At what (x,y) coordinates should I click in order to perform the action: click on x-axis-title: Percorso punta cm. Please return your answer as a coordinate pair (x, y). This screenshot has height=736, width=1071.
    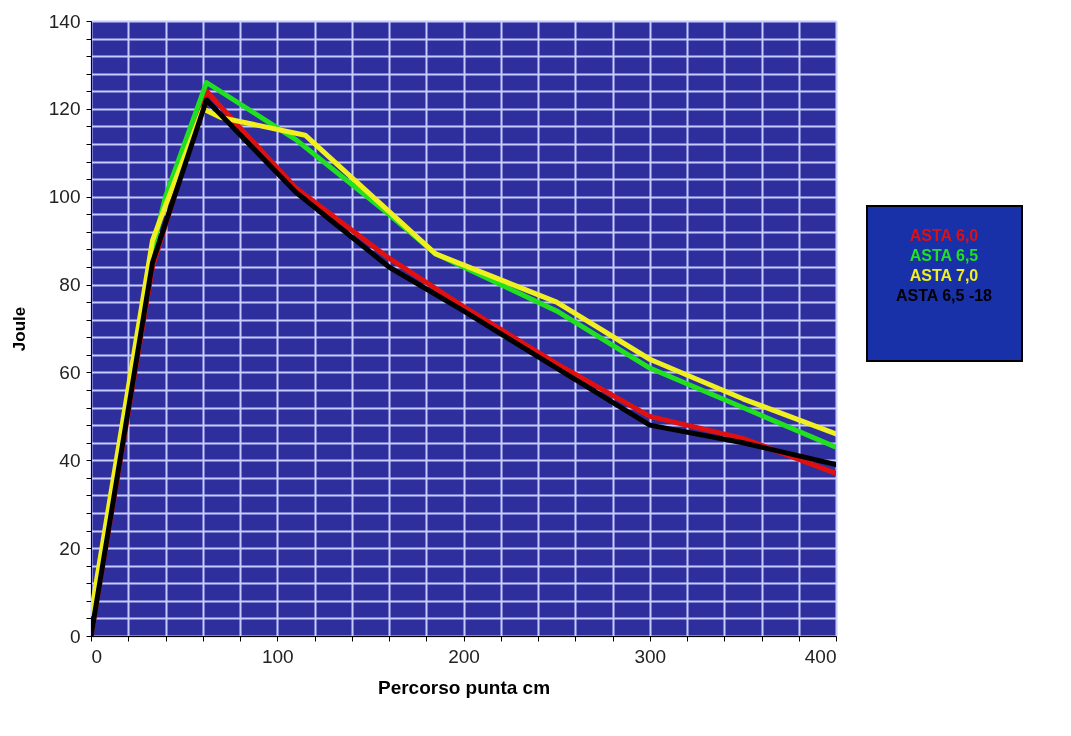
    Looking at the image, I should click on (464, 687).